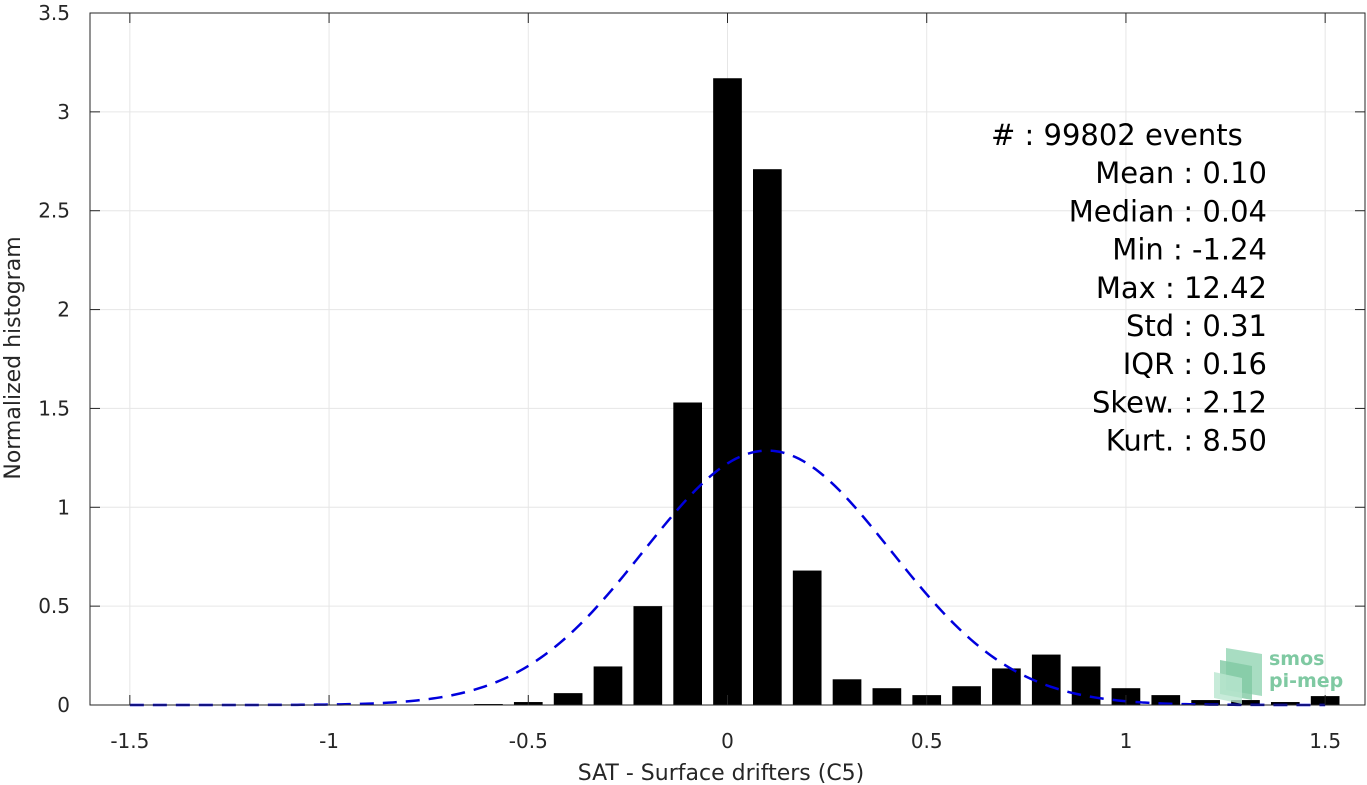 The width and height of the screenshot is (1367, 785). Describe the element at coordinates (1186, 441) in the screenshot. I see `stat-line: Kurt. : 8.50` at that location.